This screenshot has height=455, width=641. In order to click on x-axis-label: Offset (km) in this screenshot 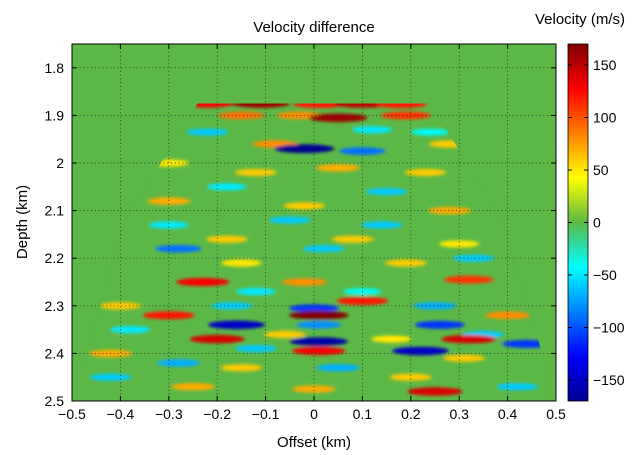, I will do `click(314, 442)`.